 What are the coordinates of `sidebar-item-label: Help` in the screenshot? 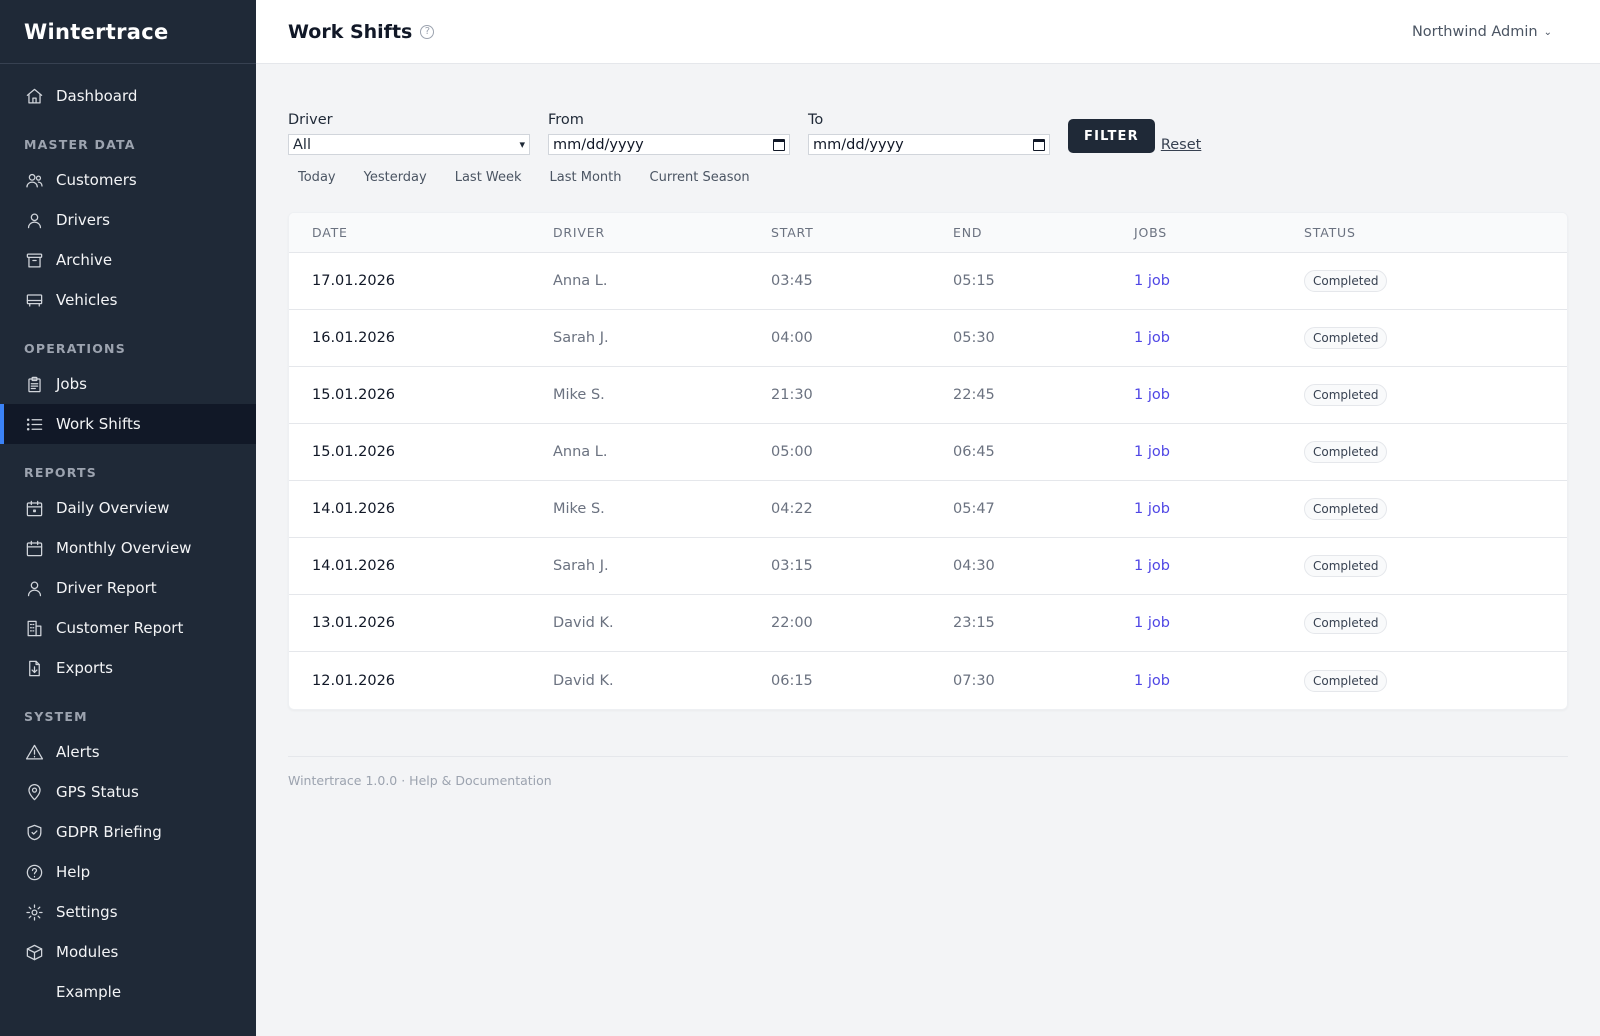 It's located at (73, 872).